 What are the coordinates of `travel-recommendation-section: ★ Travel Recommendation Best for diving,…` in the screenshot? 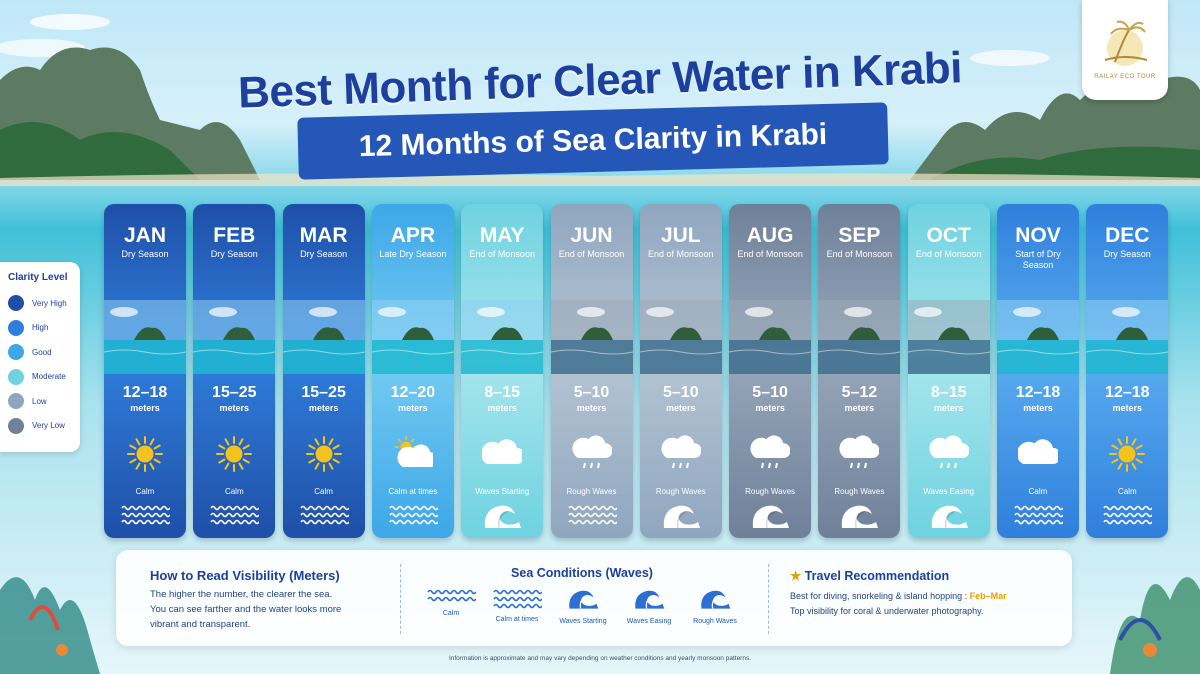 It's located at (930, 598).